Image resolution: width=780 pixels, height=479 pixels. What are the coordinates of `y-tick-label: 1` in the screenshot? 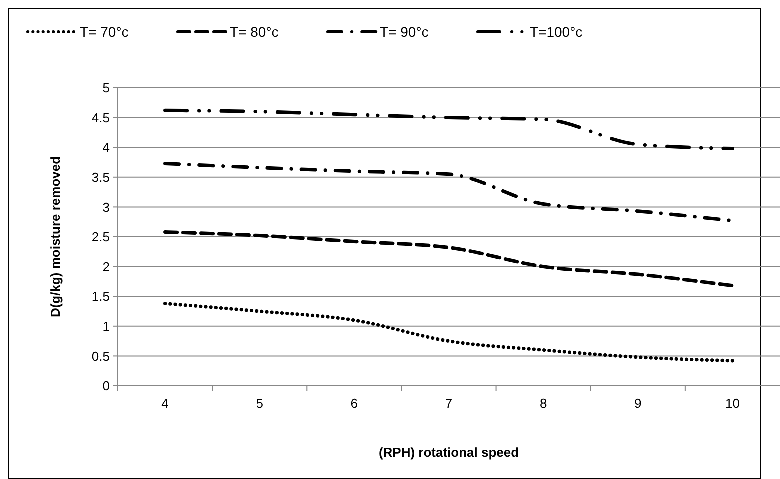 It's located at (106, 326).